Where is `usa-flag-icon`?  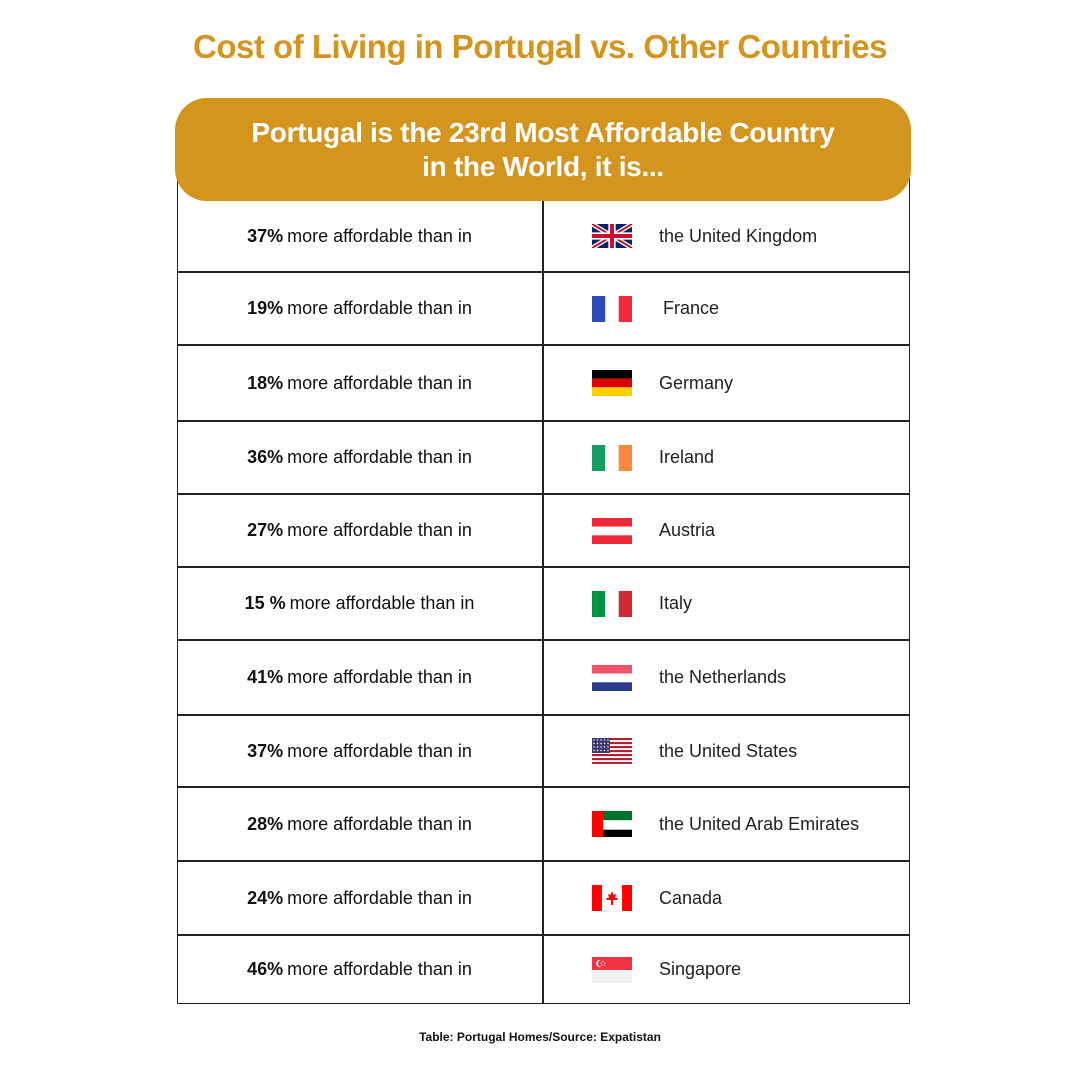
usa-flag-icon is located at coordinates (612, 751).